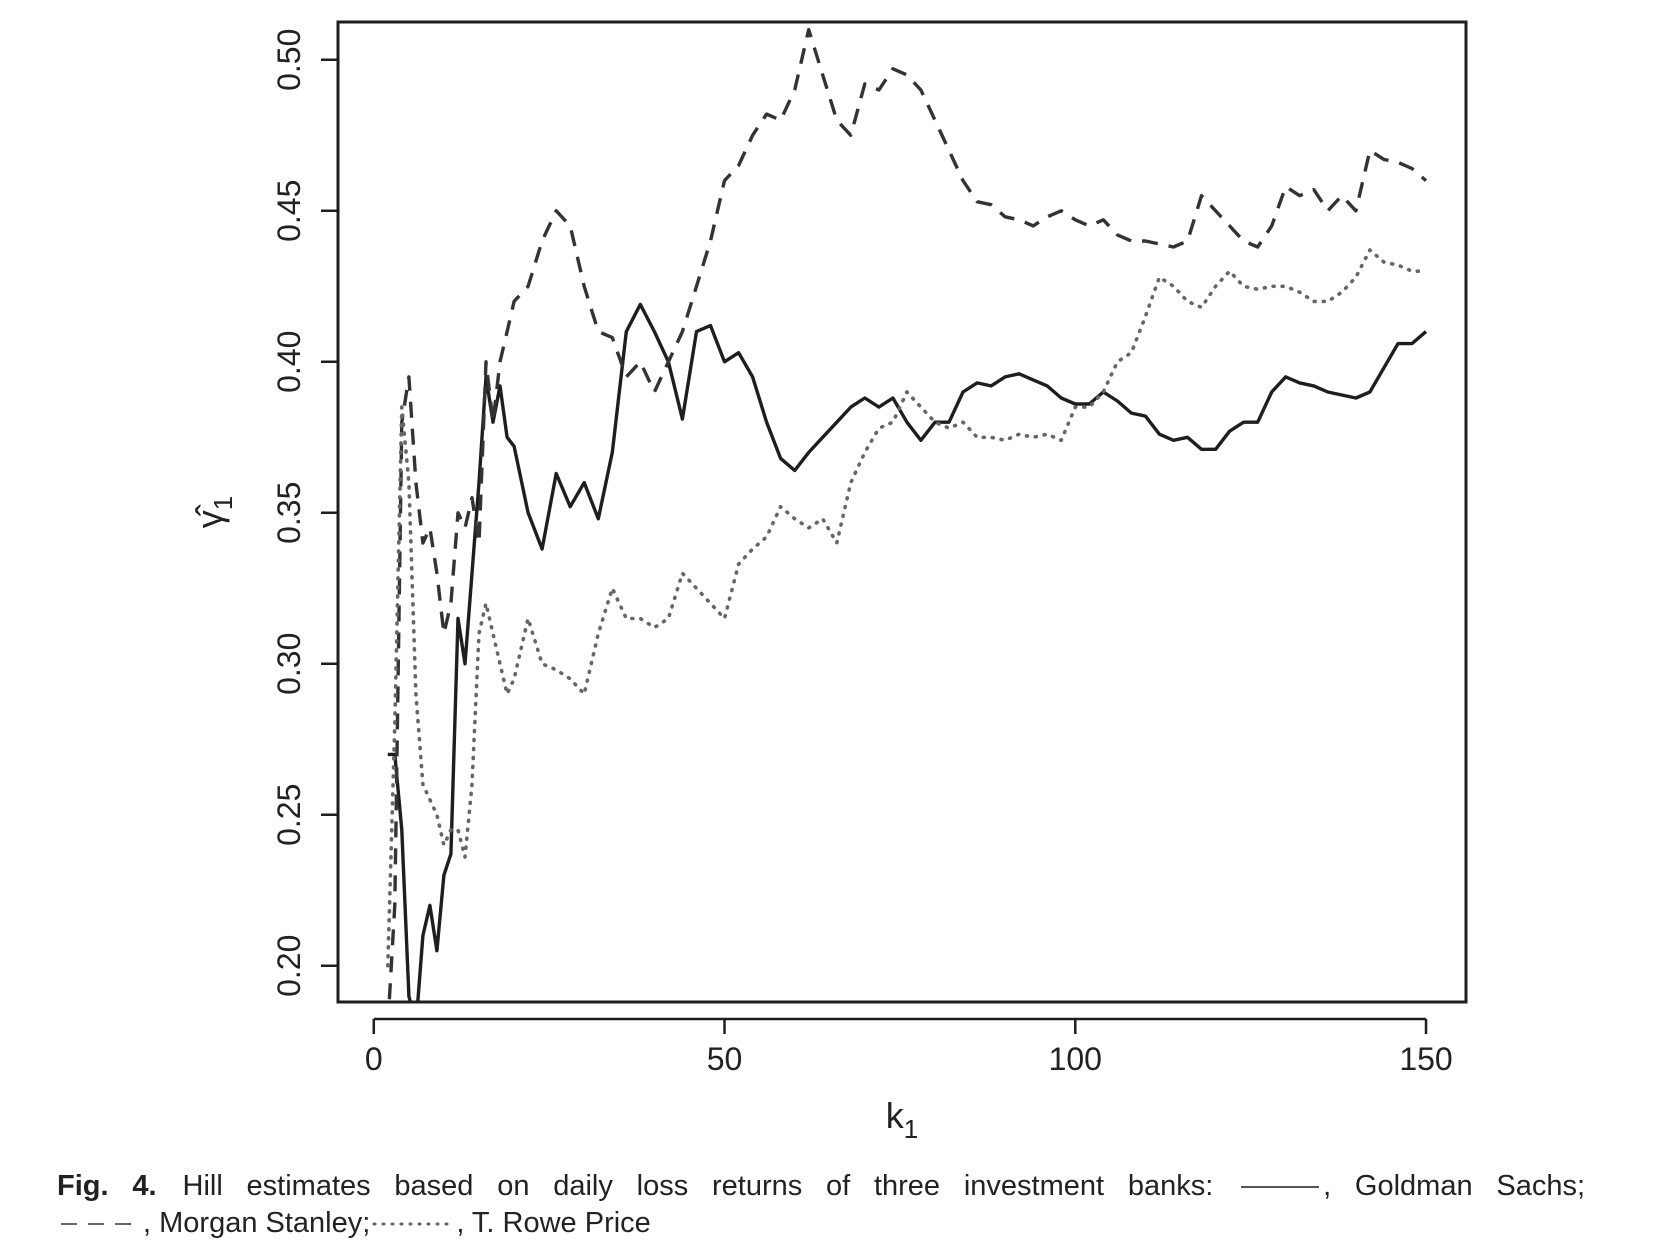 The width and height of the screenshot is (1675, 1242). I want to click on y-label-sub: 1, so click(223, 503).